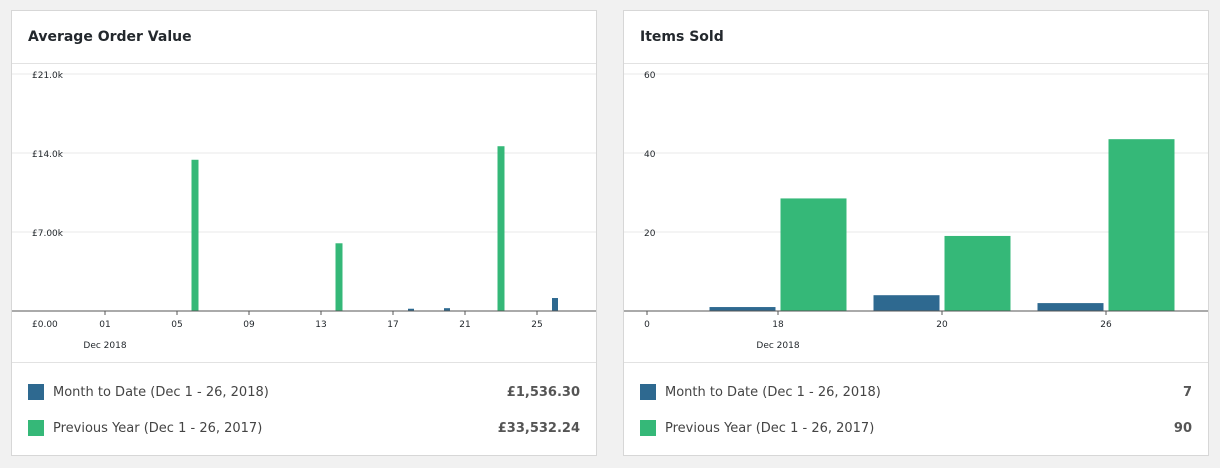  I want to click on x-tick-label: 18, so click(778, 325).